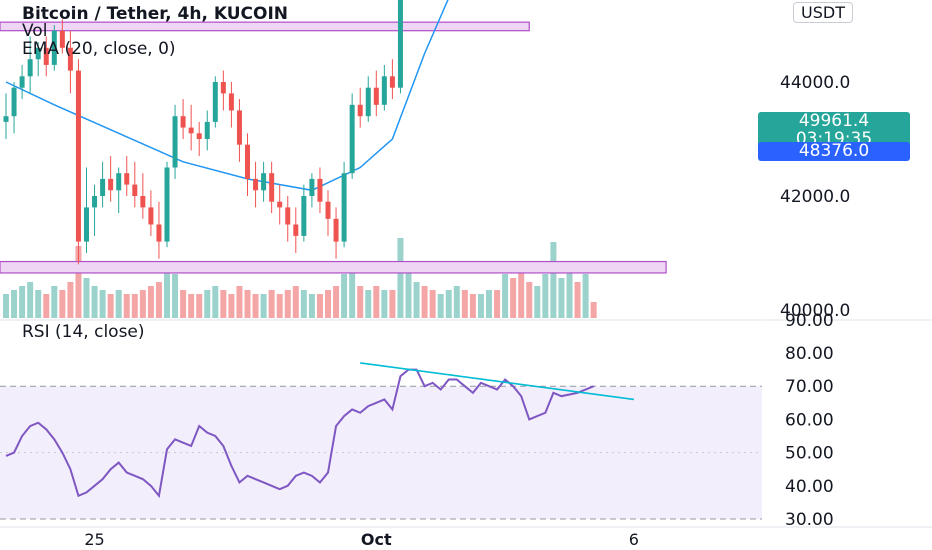 This screenshot has width=932, height=550. Describe the element at coordinates (809, 321) in the screenshot. I see `rsi-tick-label: 90.00` at that location.